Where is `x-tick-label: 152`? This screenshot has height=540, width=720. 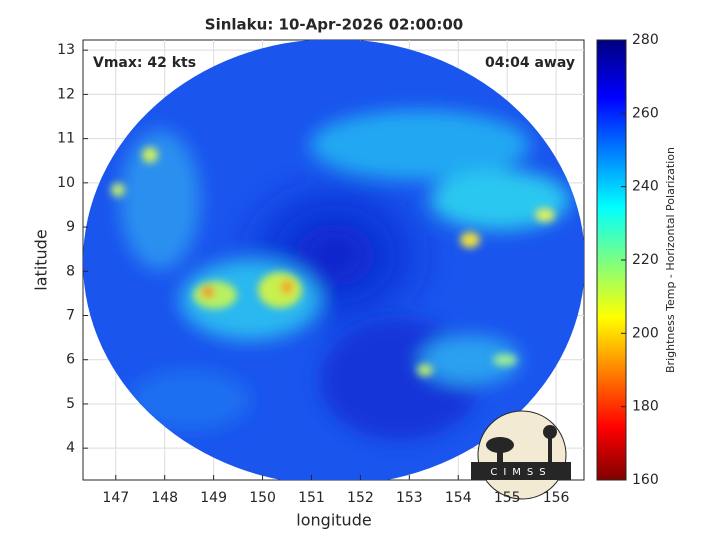 x-tick-label: 152 is located at coordinates (360, 498).